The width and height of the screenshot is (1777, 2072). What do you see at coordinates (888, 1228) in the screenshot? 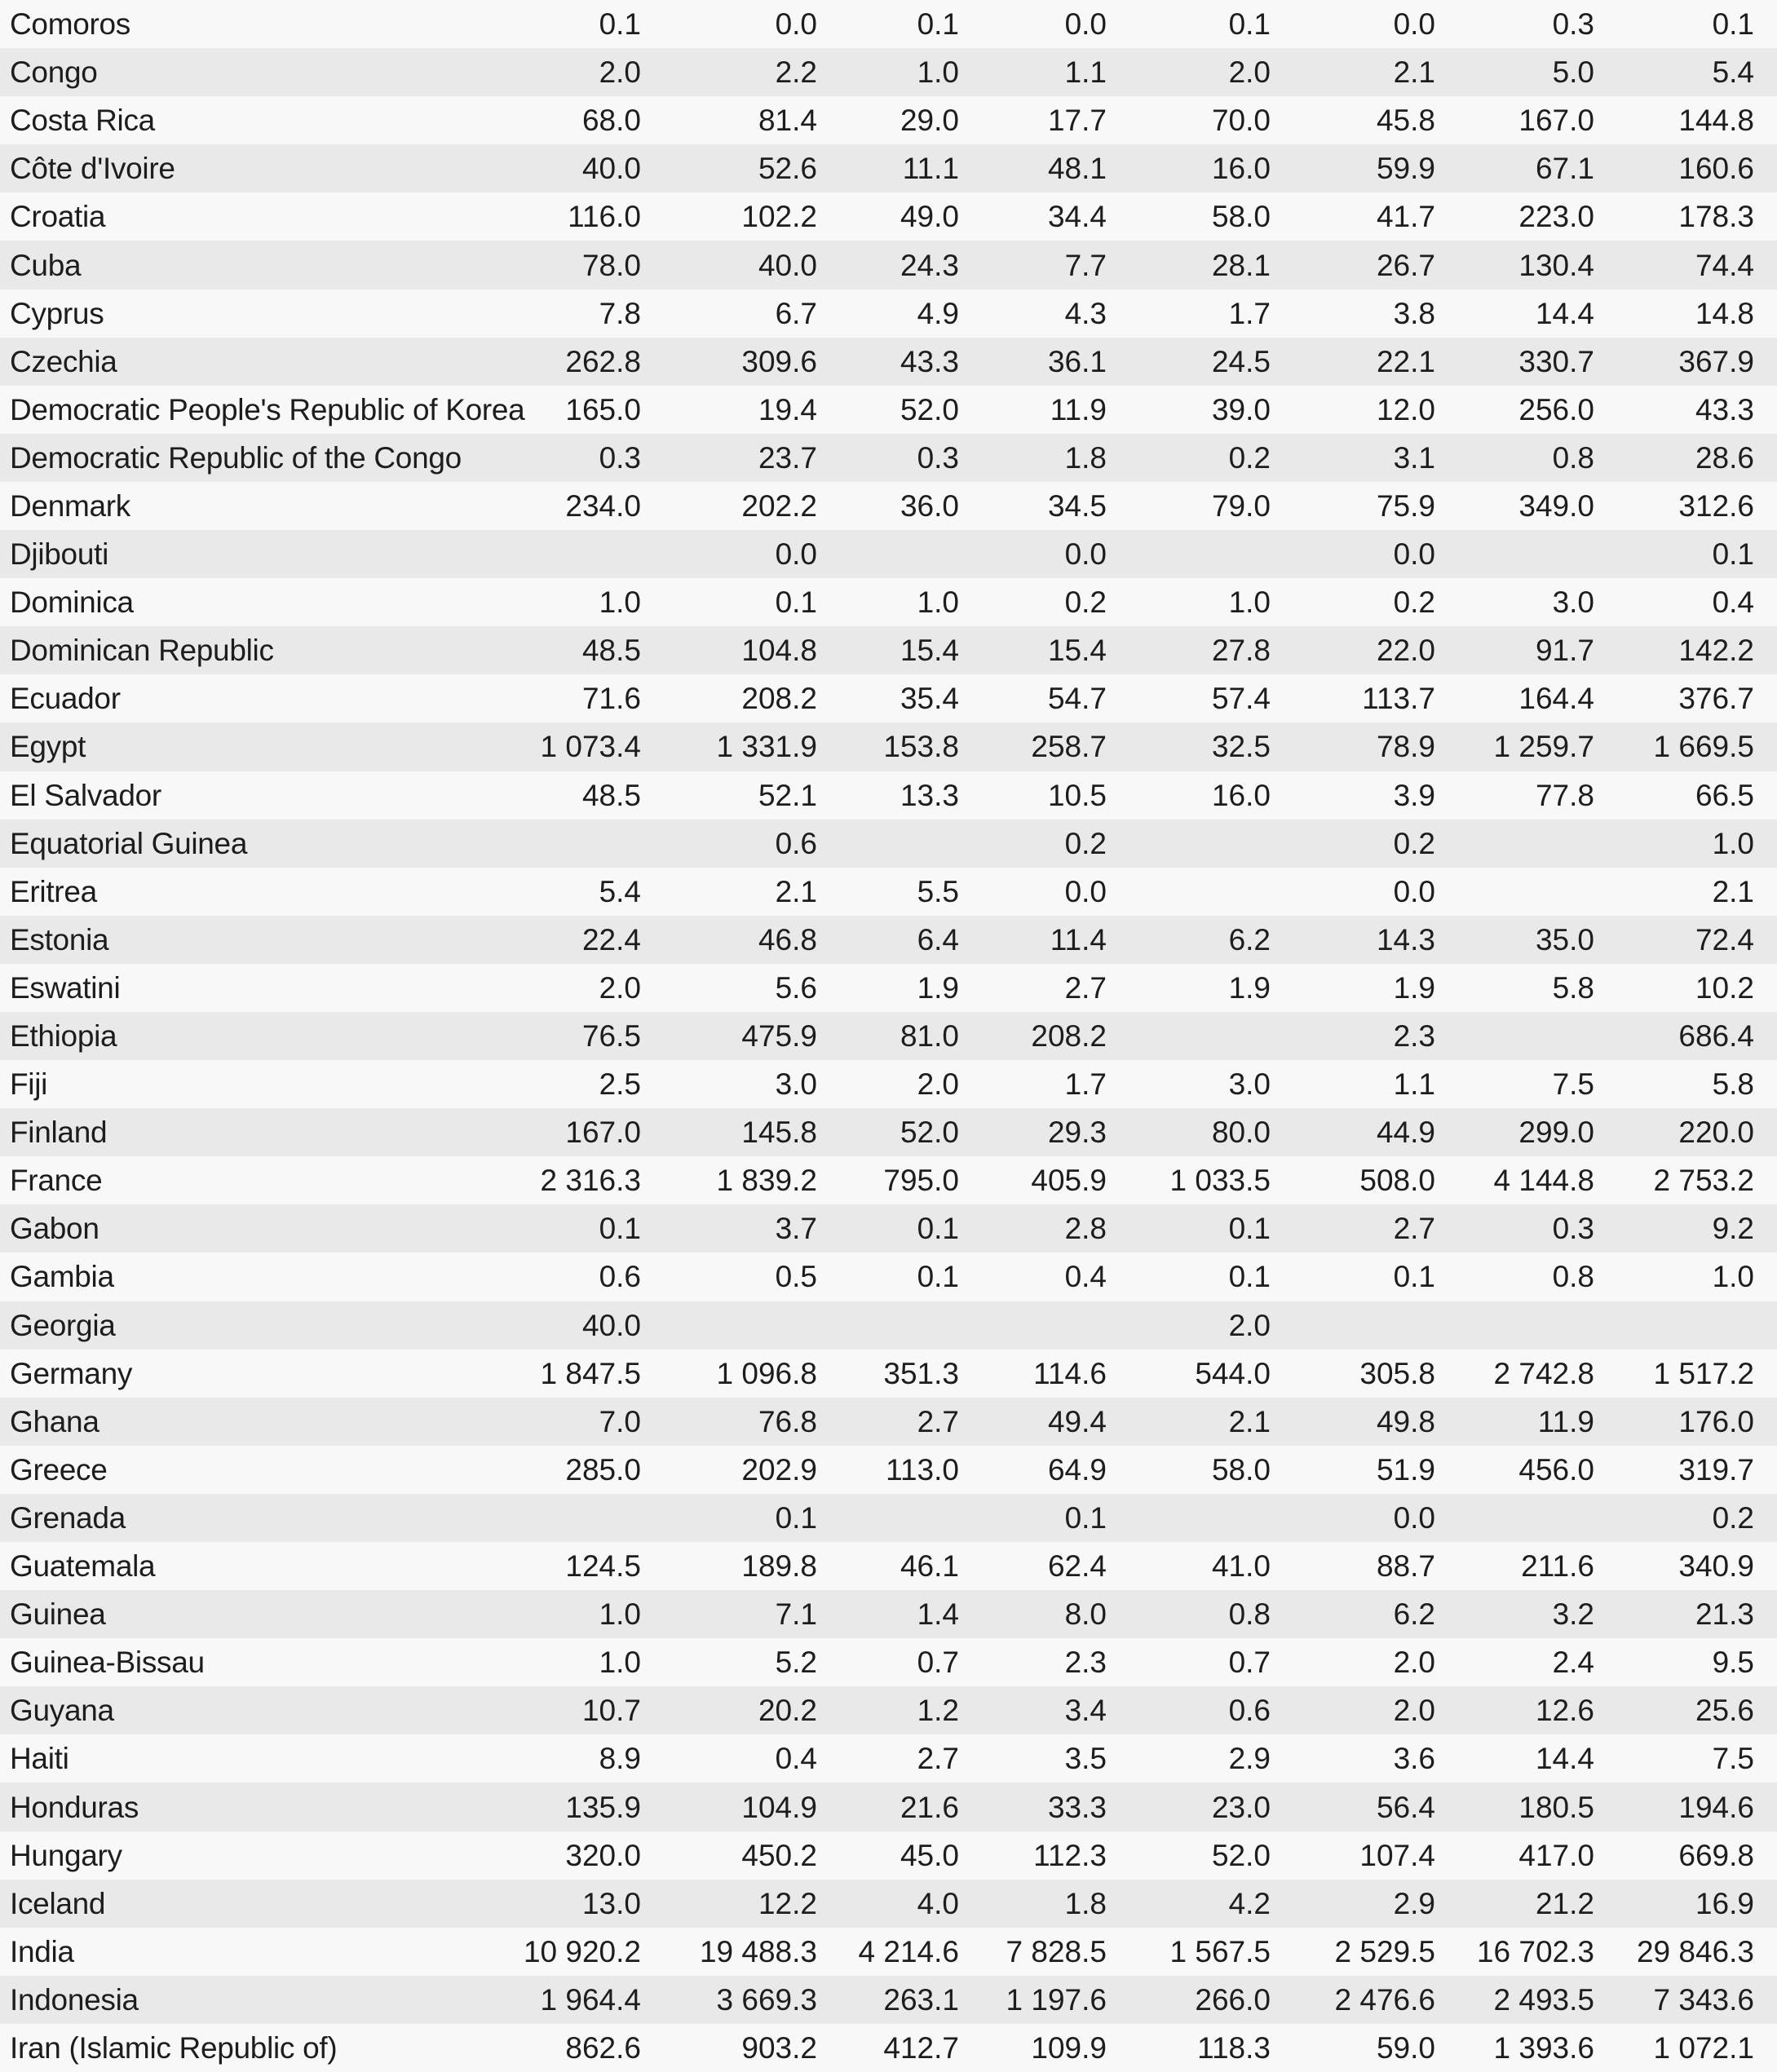
I see `table-row: Gabon 0.1 3.7 0.1 2.8 0.1 2.7 0.3 9.2` at bounding box center [888, 1228].